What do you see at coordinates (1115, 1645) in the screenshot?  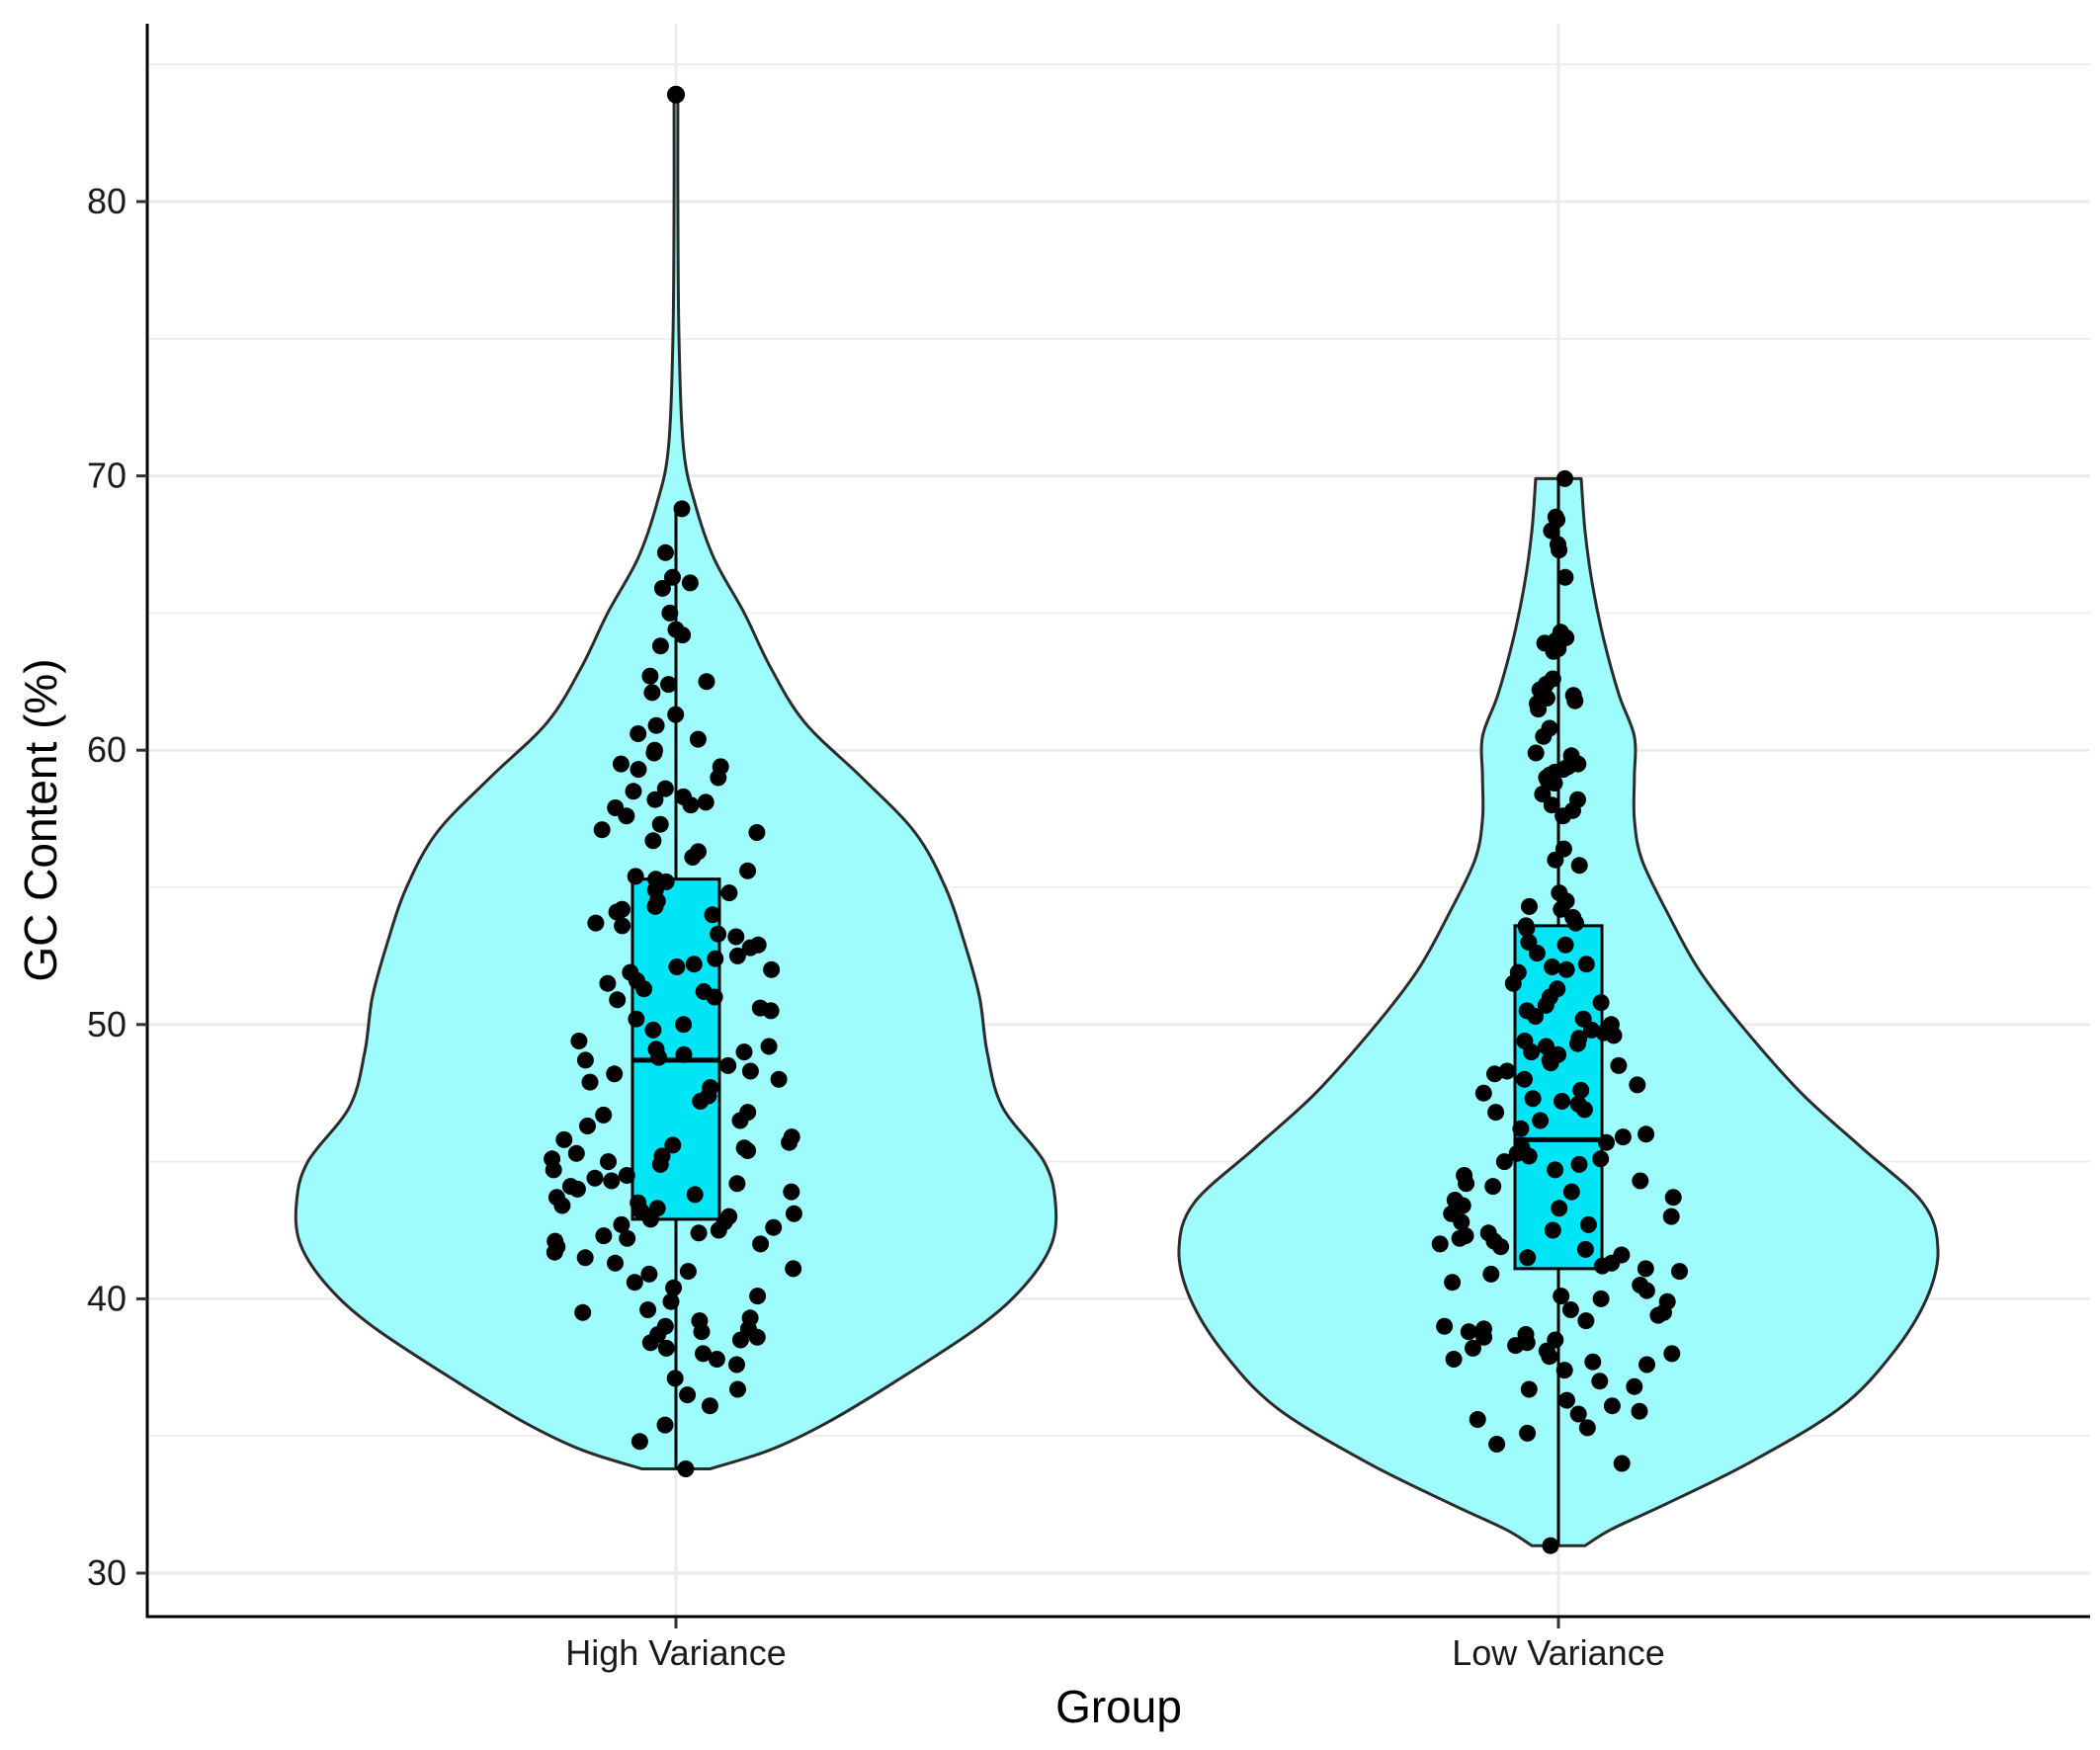 I see `x-axis-ticks: High Variance Low Variance` at bounding box center [1115, 1645].